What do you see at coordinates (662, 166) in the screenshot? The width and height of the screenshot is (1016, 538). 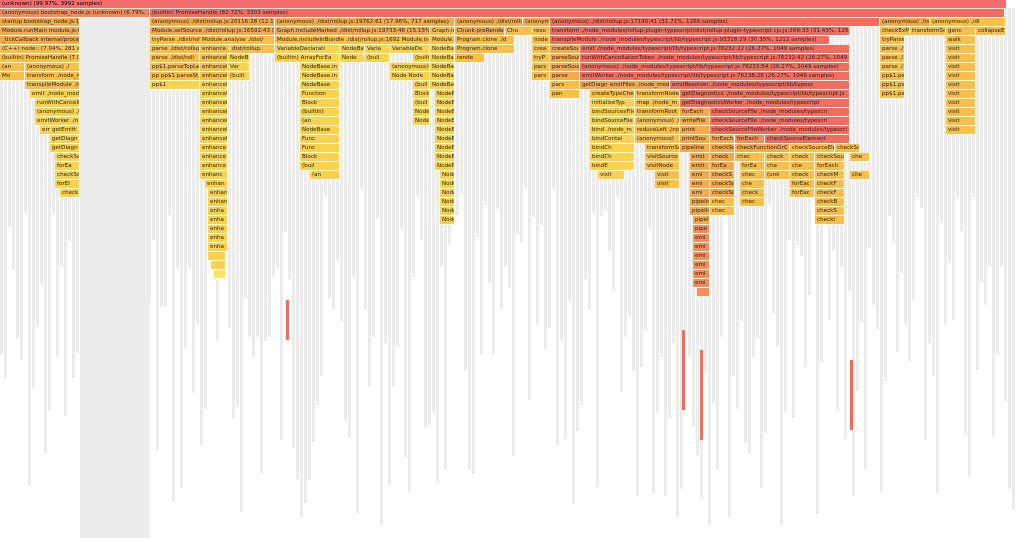 I see `stack-frame: visitNode` at bounding box center [662, 166].